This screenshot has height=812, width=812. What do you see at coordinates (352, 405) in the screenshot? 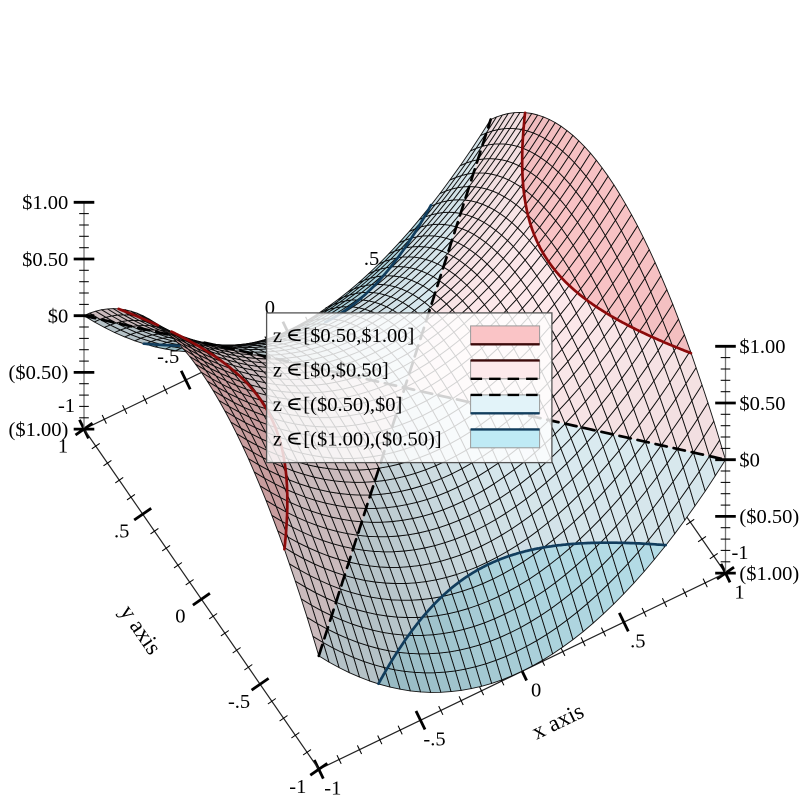
I see `svg-text: [($0.50),$0]` at bounding box center [352, 405].